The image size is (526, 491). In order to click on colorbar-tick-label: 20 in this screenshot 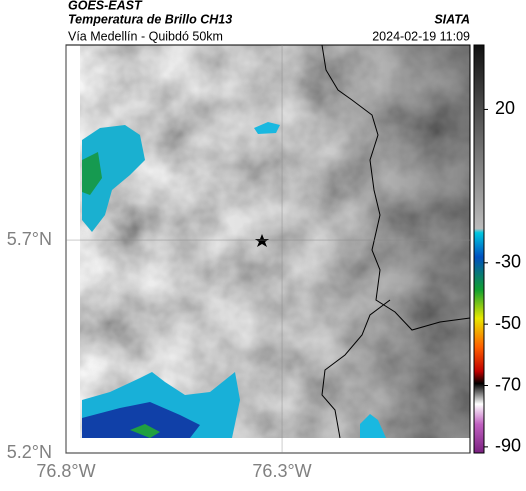, I will do `click(505, 108)`.